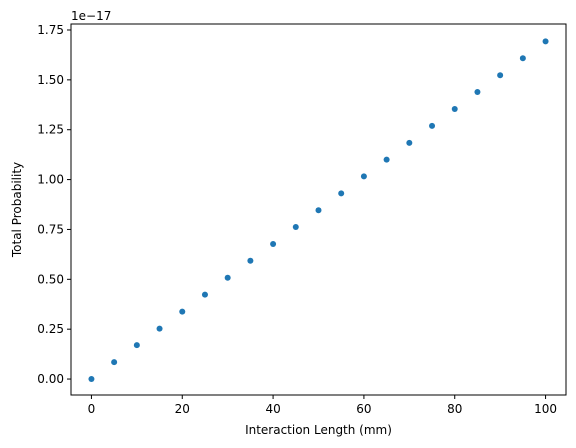 Image resolution: width=576 pixels, height=448 pixels. I want to click on y-tick-label: 1.00, so click(50, 180).